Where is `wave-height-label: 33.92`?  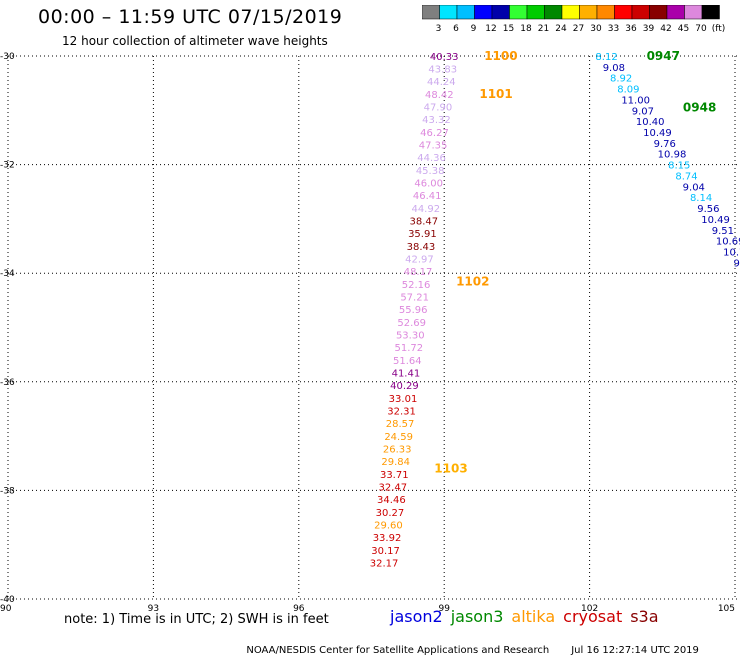
wave-height-label: 33.92 is located at coordinates (387, 538).